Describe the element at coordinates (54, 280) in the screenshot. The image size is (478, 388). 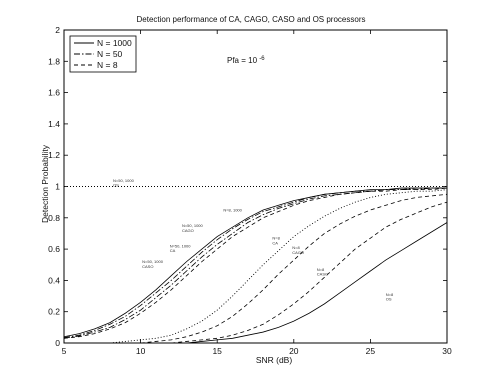
I see `y-tick-label-2: 0.4` at that location.